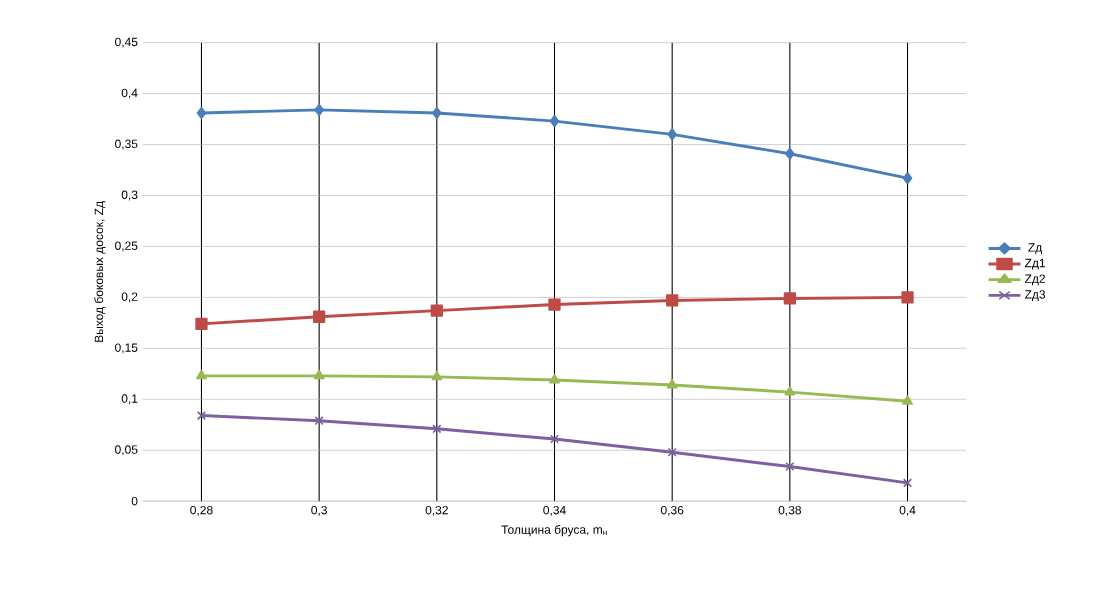  What do you see at coordinates (672, 510) in the screenshot?
I see `x-tick-label: 0,36` at bounding box center [672, 510].